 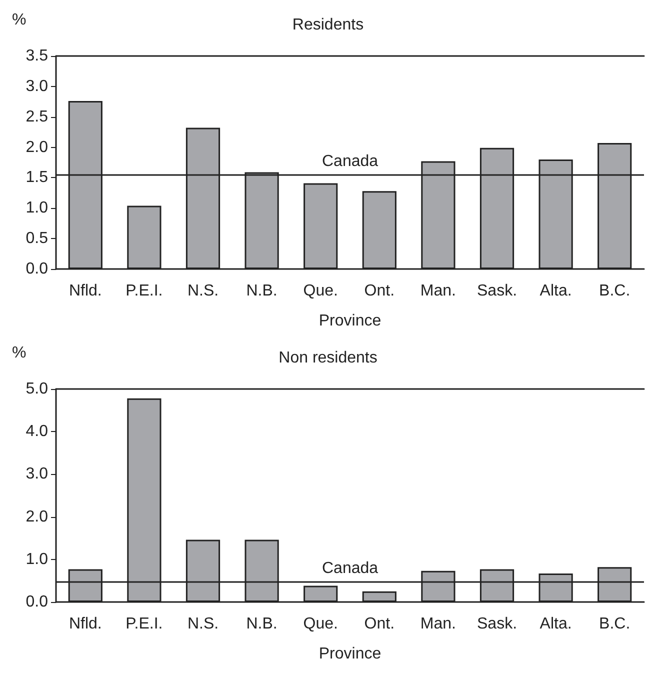 What do you see at coordinates (328, 358) in the screenshot?
I see `chart-title: Non residents` at bounding box center [328, 358].